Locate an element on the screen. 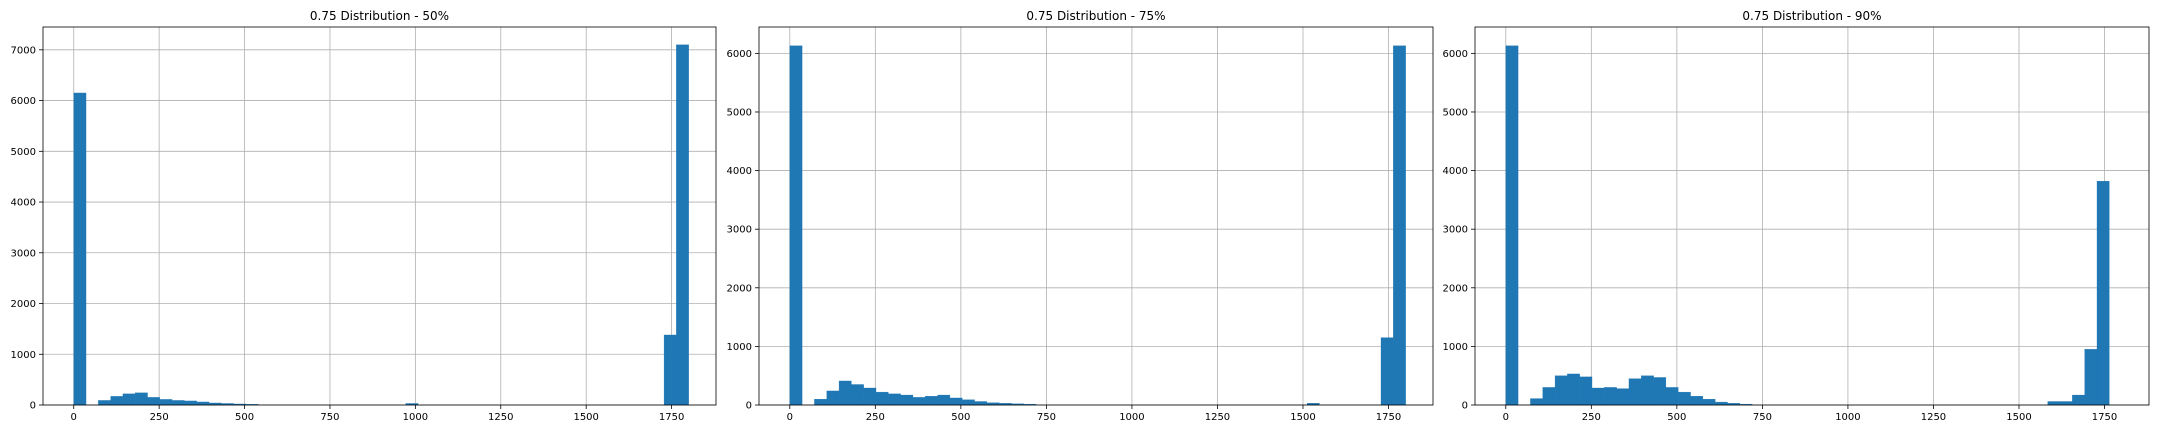 The width and height of the screenshot is (2160, 432). chart-title: 0.75 Distribution - 50% is located at coordinates (379, 16).